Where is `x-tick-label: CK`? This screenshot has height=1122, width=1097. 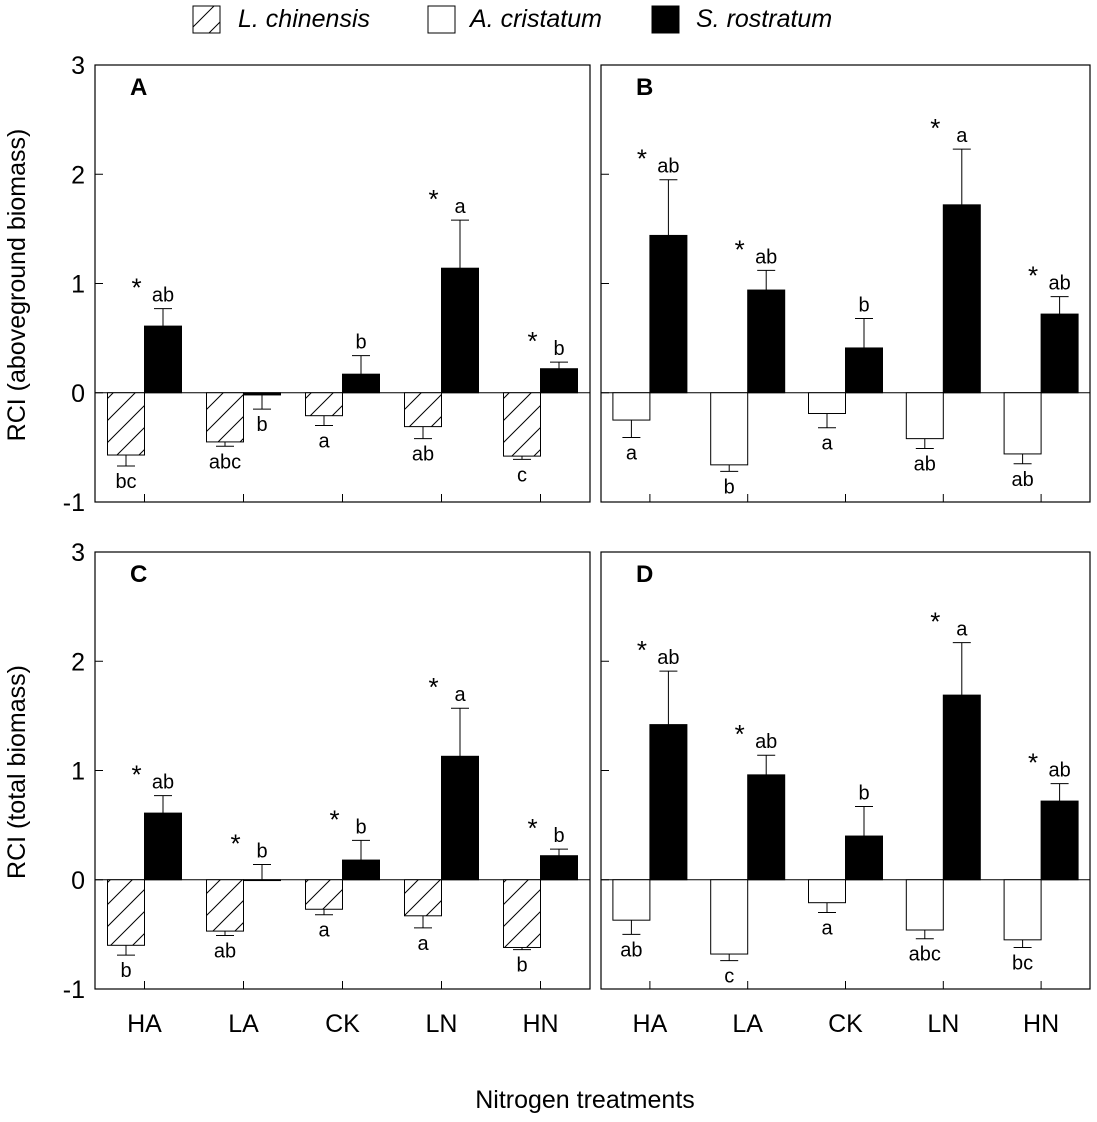 x-tick-label: CK is located at coordinates (342, 1024).